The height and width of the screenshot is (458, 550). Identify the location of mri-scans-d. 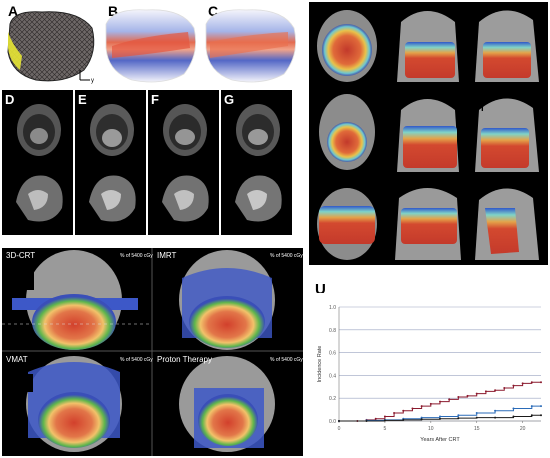
(39, 163).